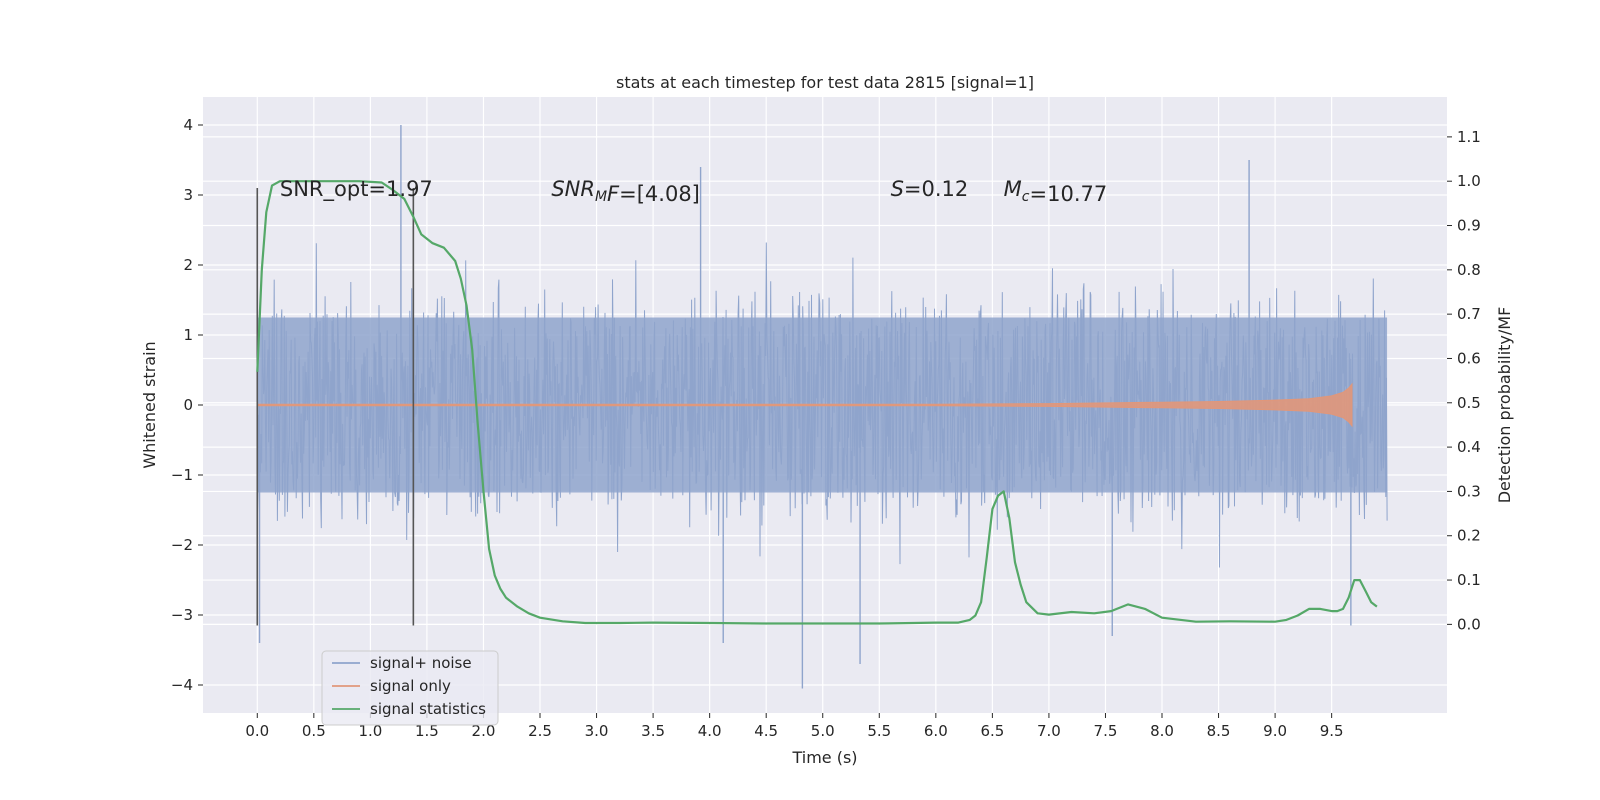 This screenshot has width=1600, height=800. Describe the element at coordinates (625, 191) in the screenshot. I see `annotation-snr_mf: SNRMF=[4.08]` at that location.